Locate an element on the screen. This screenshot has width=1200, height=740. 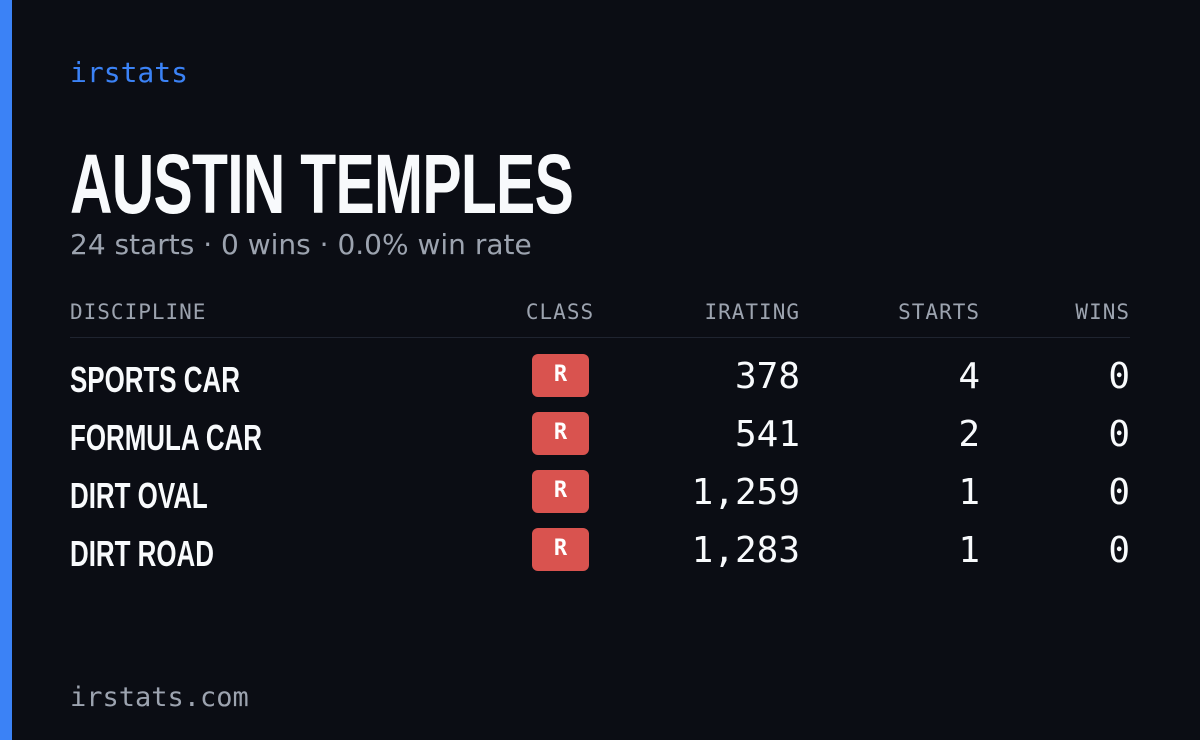
accent-bar is located at coordinates (6, 370).